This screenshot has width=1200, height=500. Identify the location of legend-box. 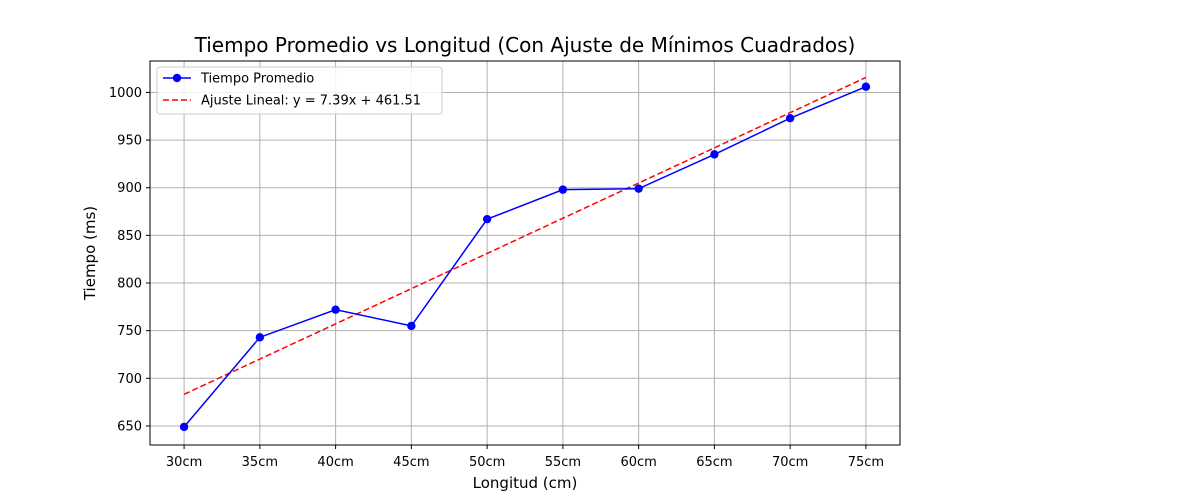
(299, 90).